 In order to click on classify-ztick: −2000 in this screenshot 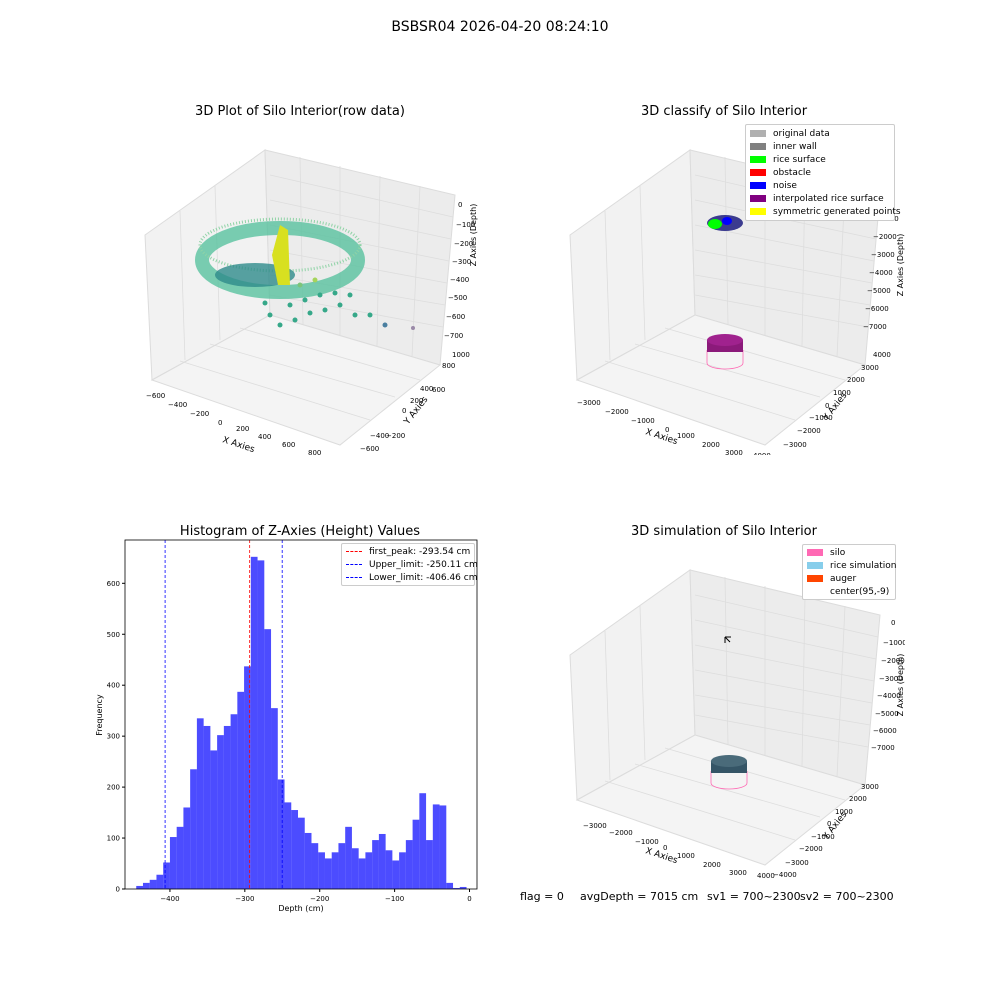, I will do `click(885, 237)`.